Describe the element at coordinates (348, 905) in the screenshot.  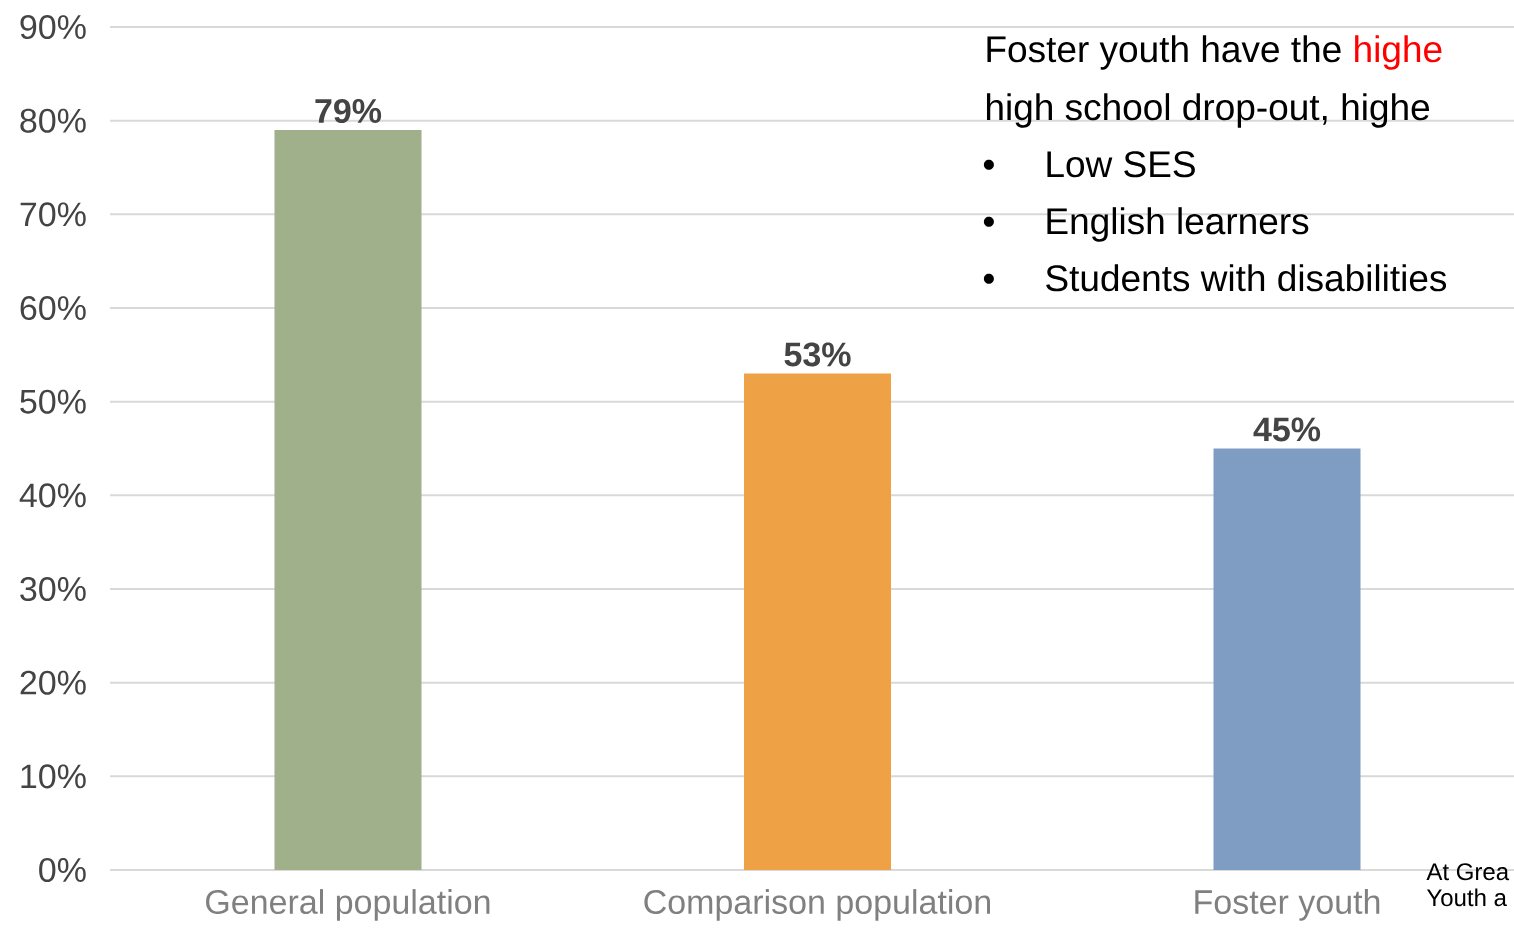
I see `x-tick-label: General population` at that location.